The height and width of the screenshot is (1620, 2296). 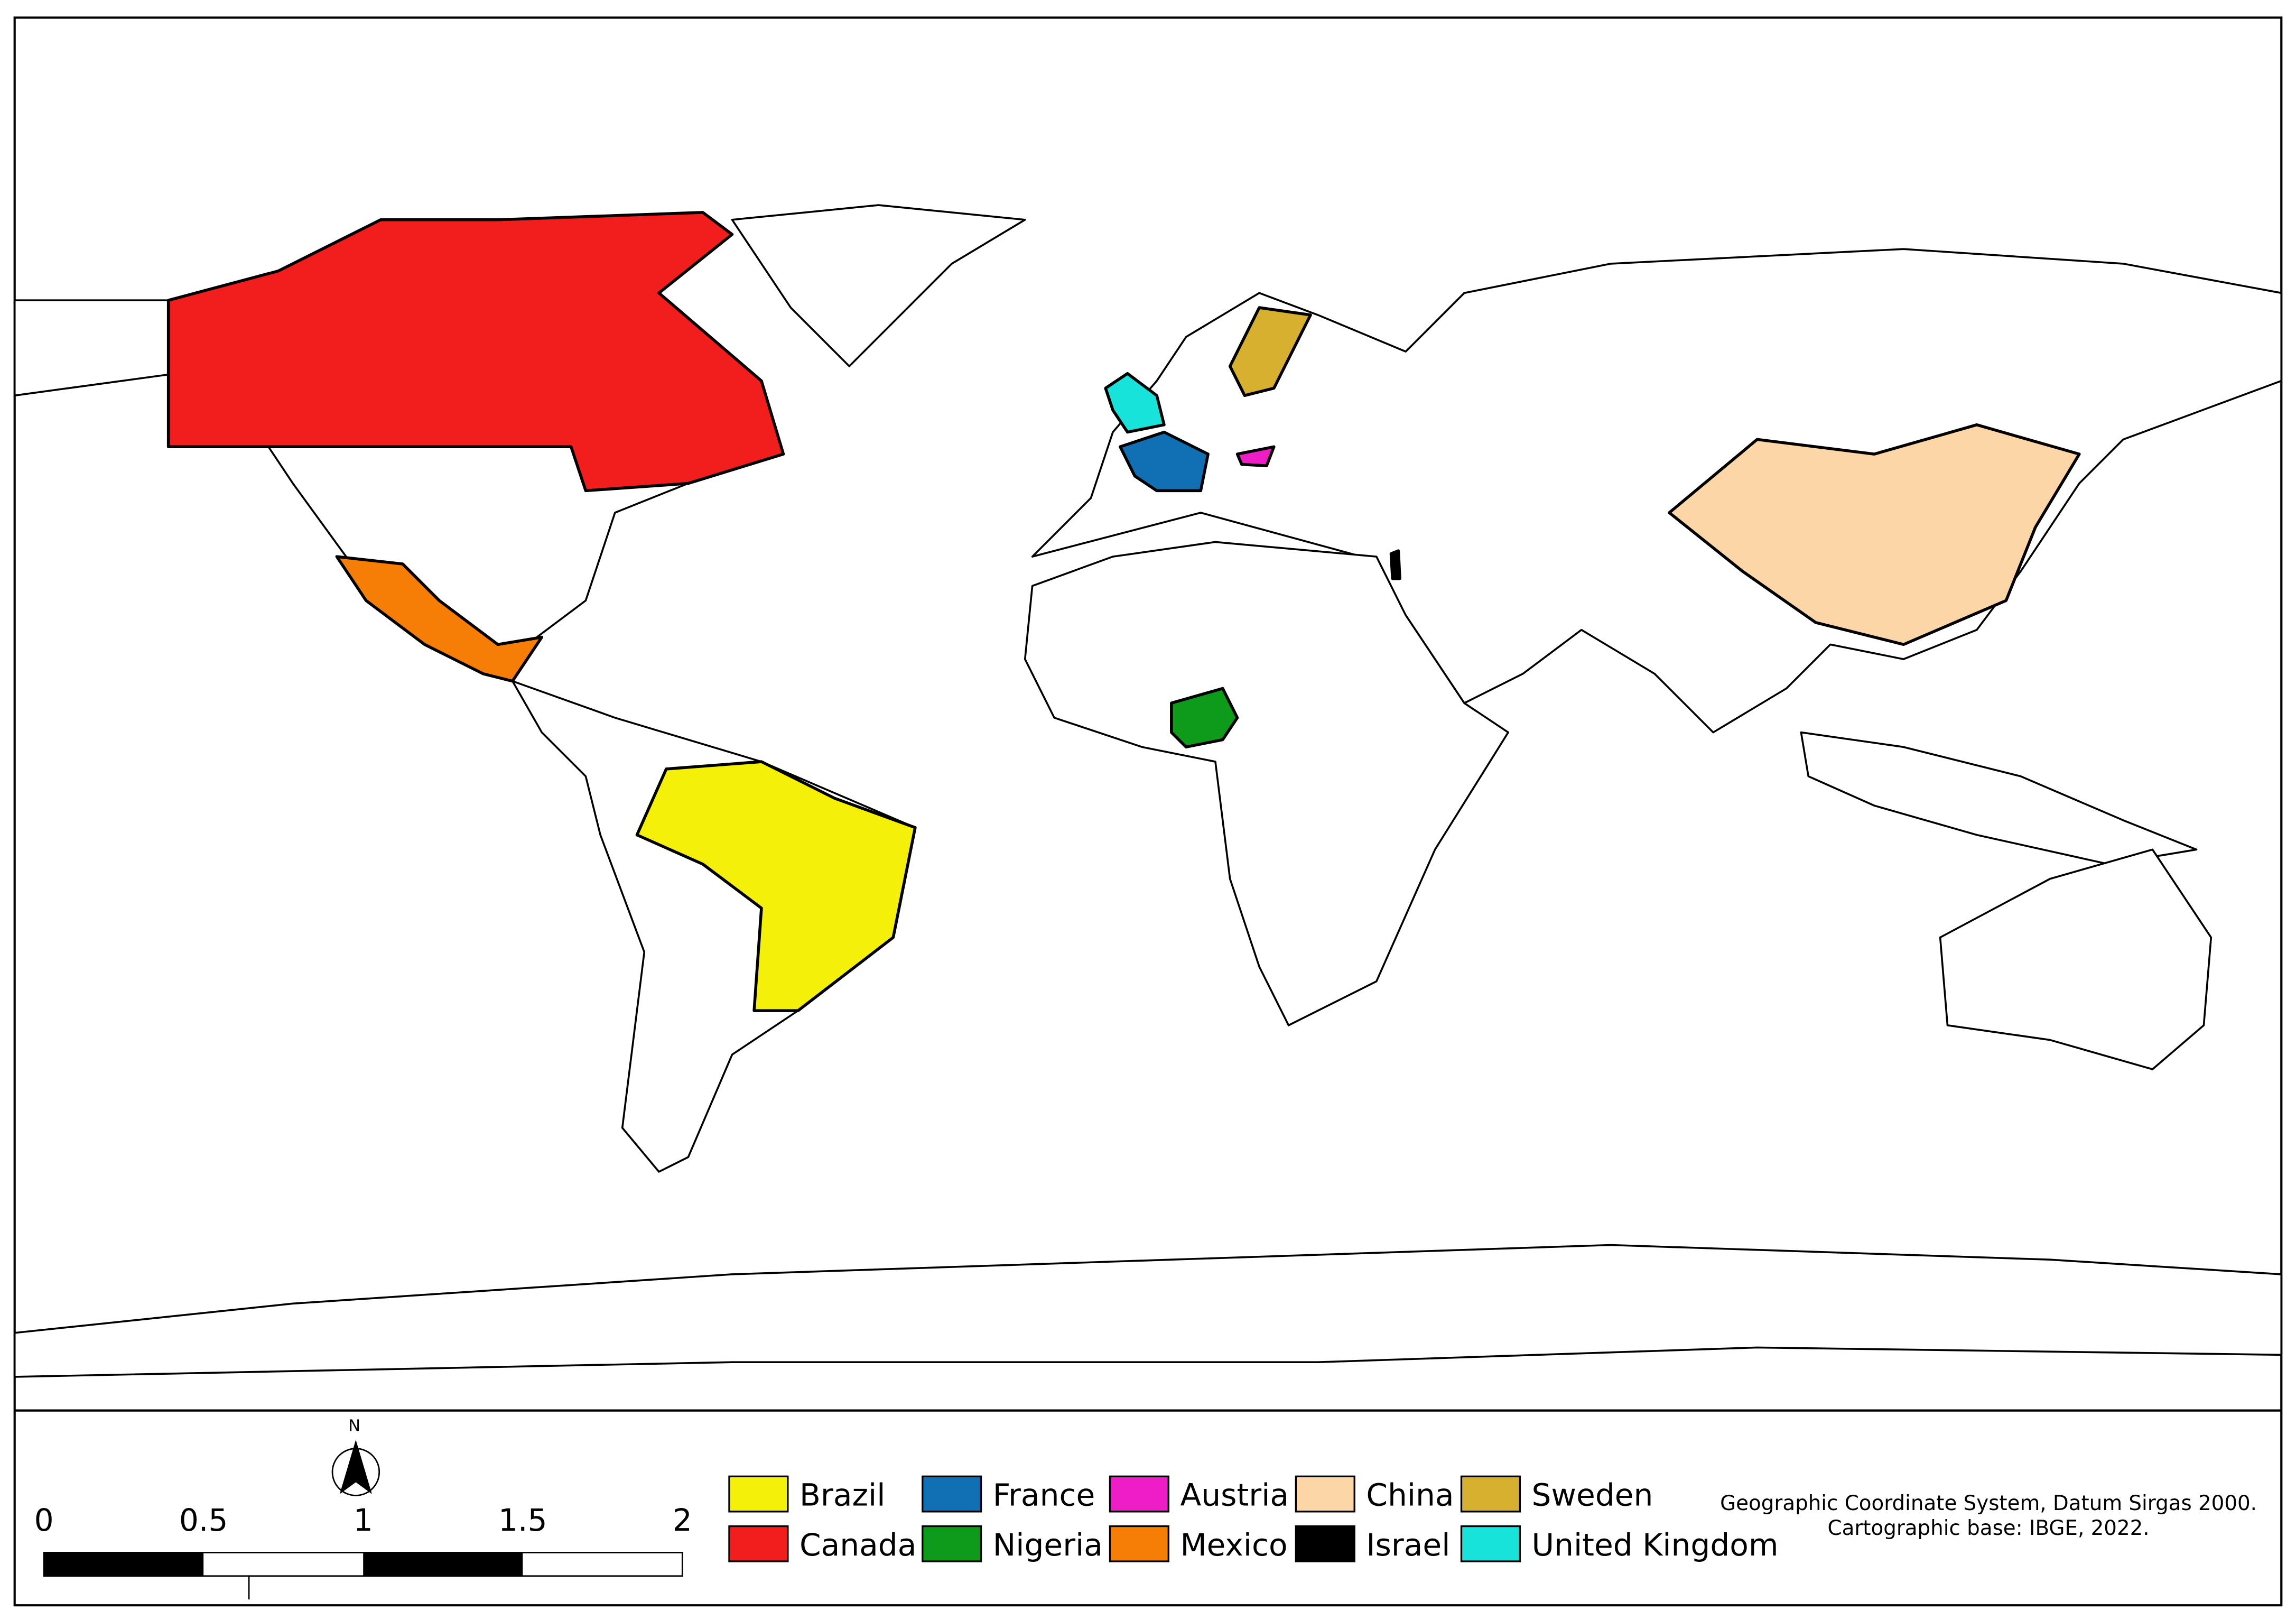 I want to click on legend-label: France, so click(x=1044, y=1495).